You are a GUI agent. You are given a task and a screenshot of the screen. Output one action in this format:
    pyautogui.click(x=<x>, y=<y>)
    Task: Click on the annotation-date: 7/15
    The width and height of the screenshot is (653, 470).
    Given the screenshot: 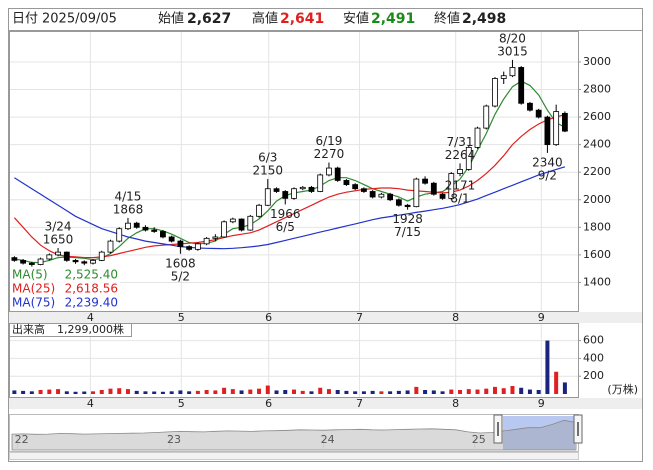 What is the action you would take?
    pyautogui.click(x=407, y=232)
    